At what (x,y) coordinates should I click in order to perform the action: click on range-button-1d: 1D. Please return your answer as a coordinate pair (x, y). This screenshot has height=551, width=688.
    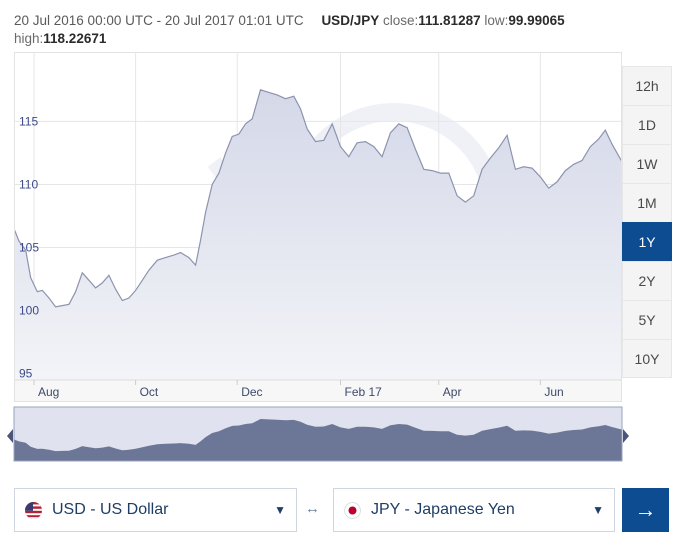
    Looking at the image, I should click on (647, 124).